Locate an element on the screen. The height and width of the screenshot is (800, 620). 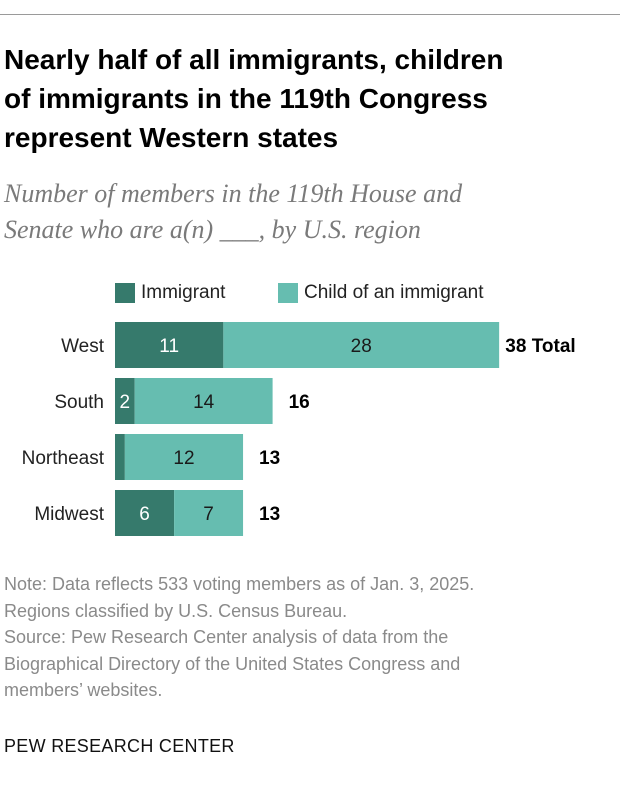
legend-label-child: Child of an immigrant is located at coordinates (394, 292).